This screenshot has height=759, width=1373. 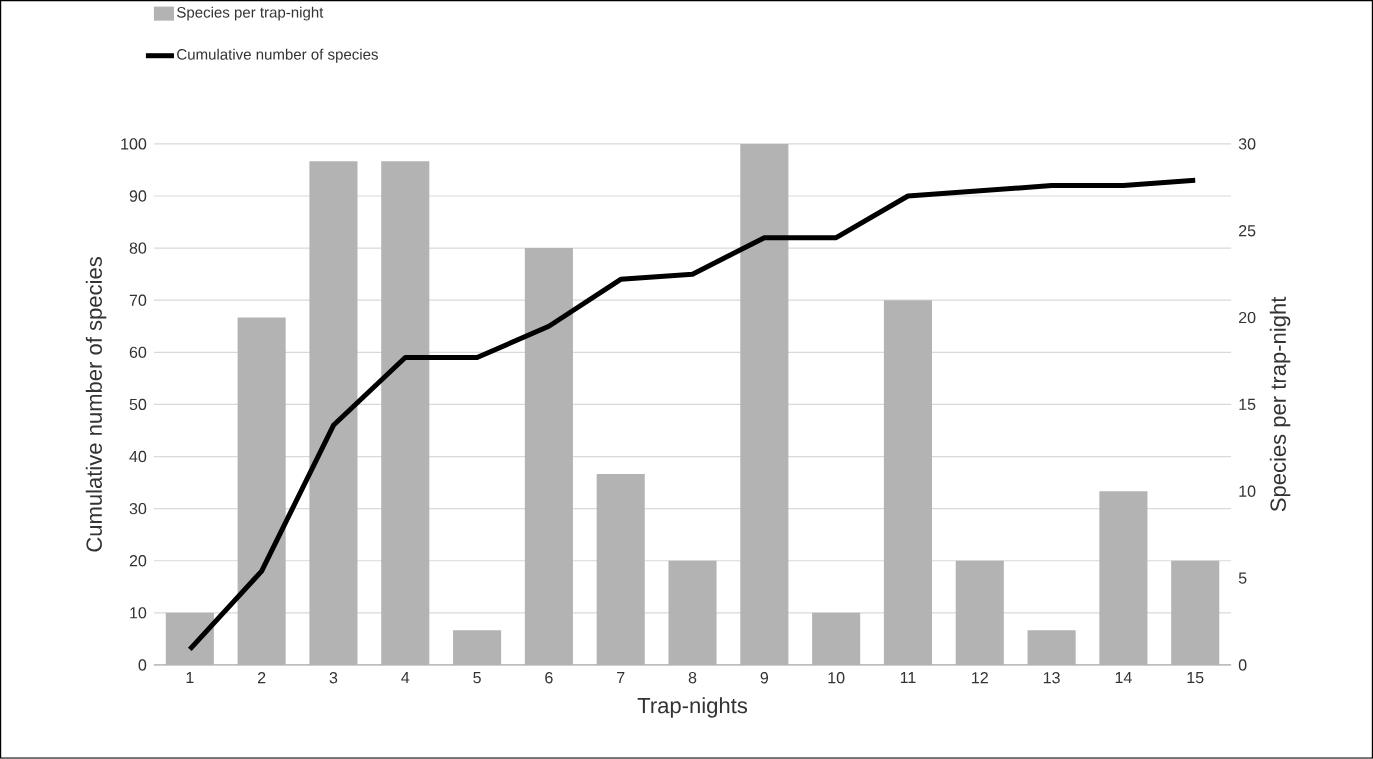 What do you see at coordinates (190, 678) in the screenshot?
I see `x-tick-label: 1` at bounding box center [190, 678].